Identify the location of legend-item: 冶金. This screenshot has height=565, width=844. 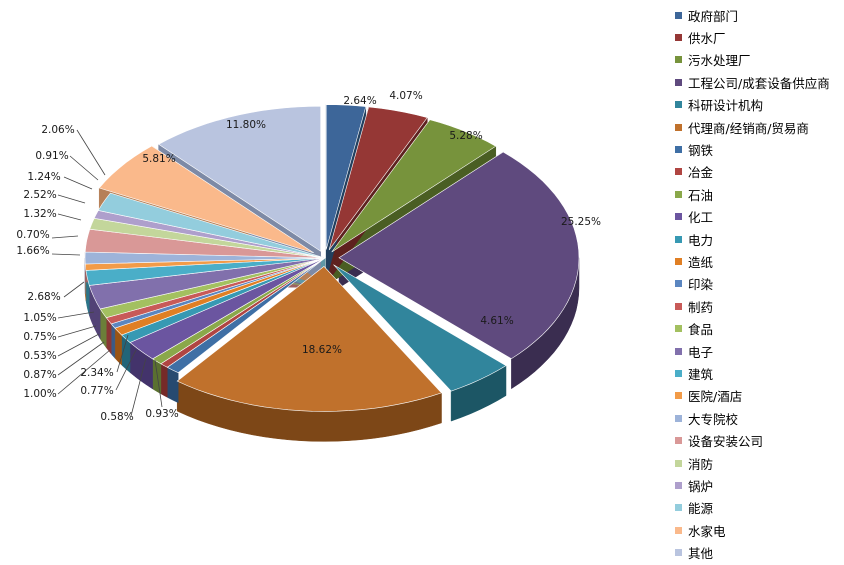
(757, 172).